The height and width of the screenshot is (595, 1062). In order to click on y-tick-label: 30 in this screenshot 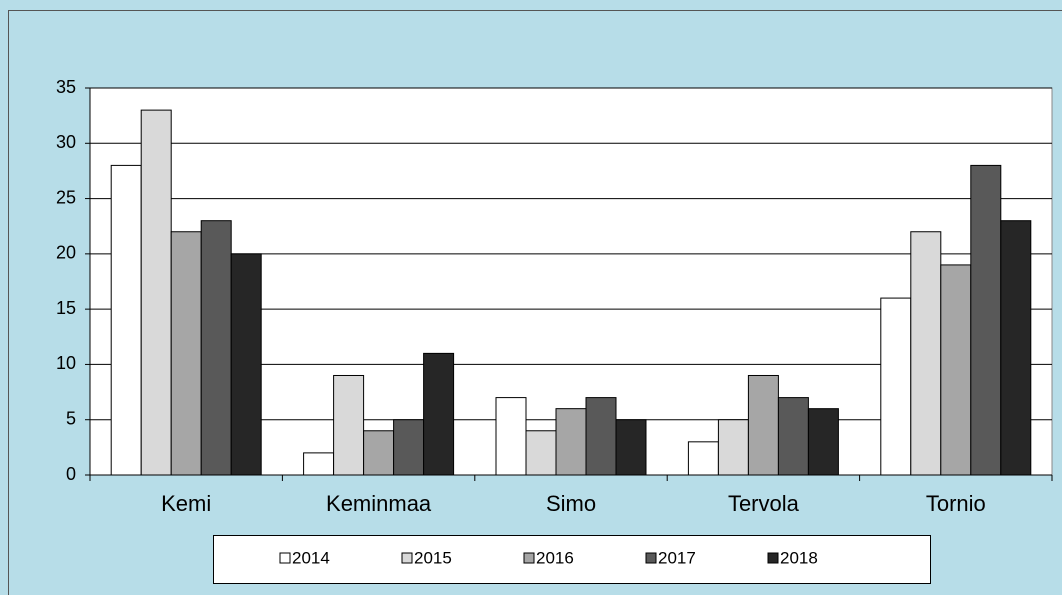, I will do `click(66, 142)`.